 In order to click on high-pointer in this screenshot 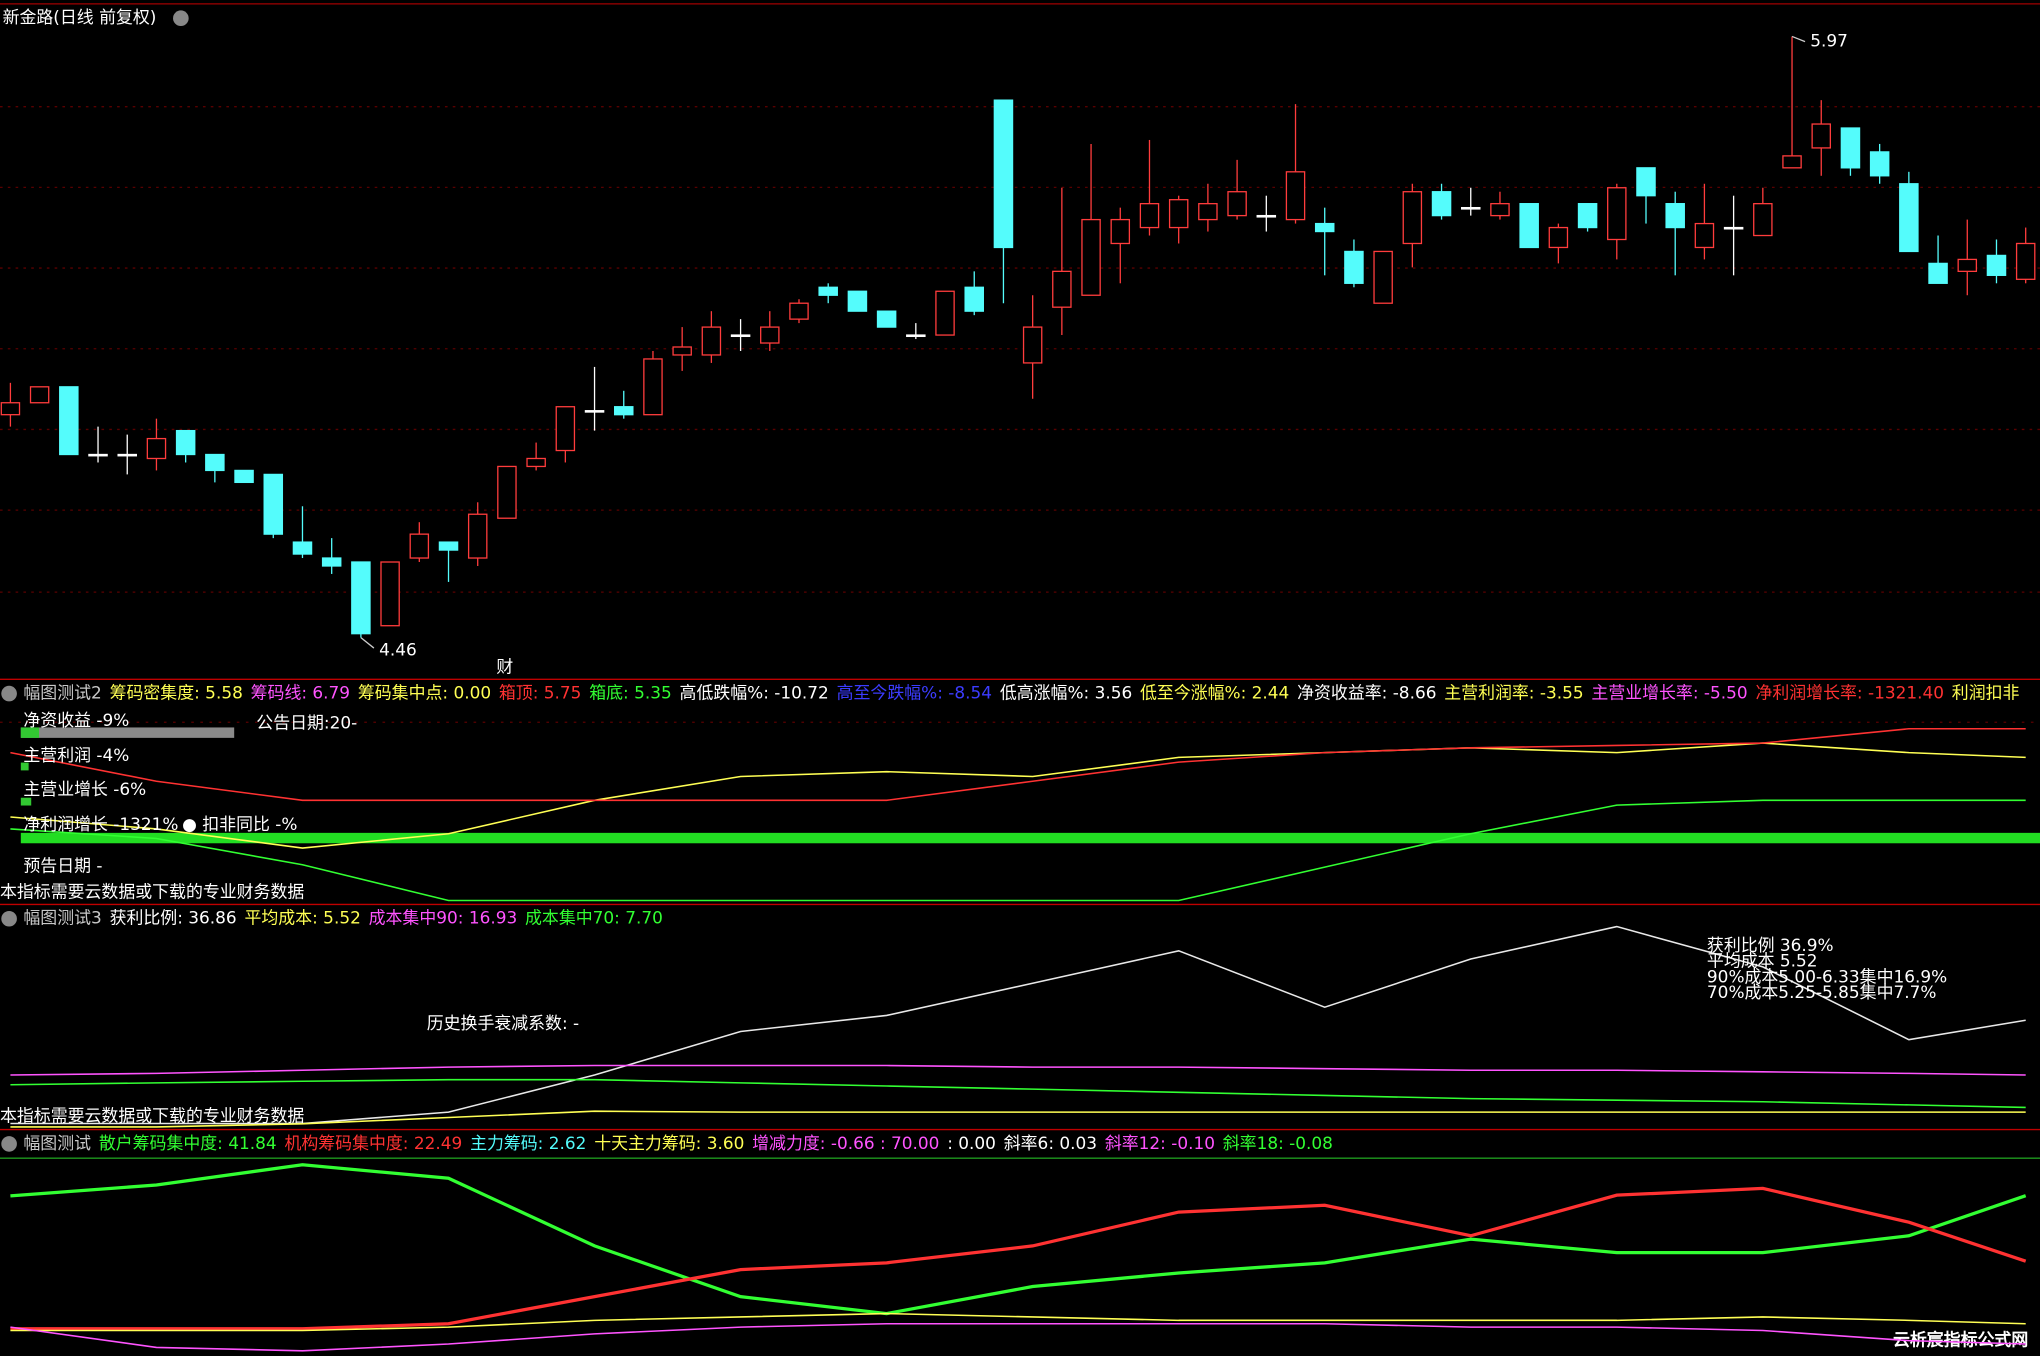, I will do `click(1798, 39)`.